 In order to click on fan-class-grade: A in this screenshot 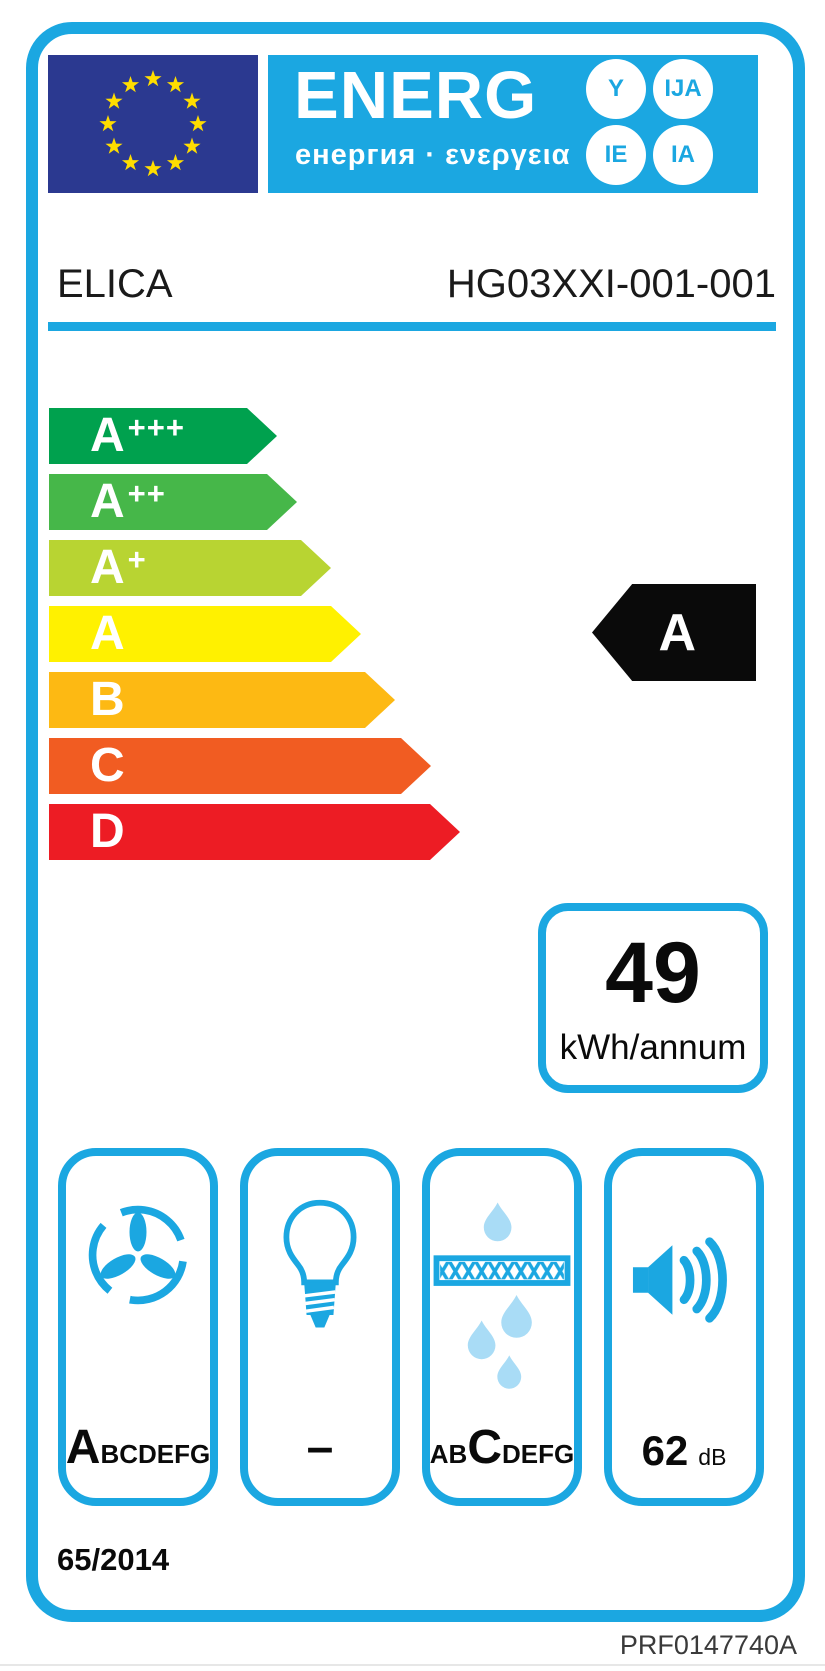, I will do `click(83, 1447)`.